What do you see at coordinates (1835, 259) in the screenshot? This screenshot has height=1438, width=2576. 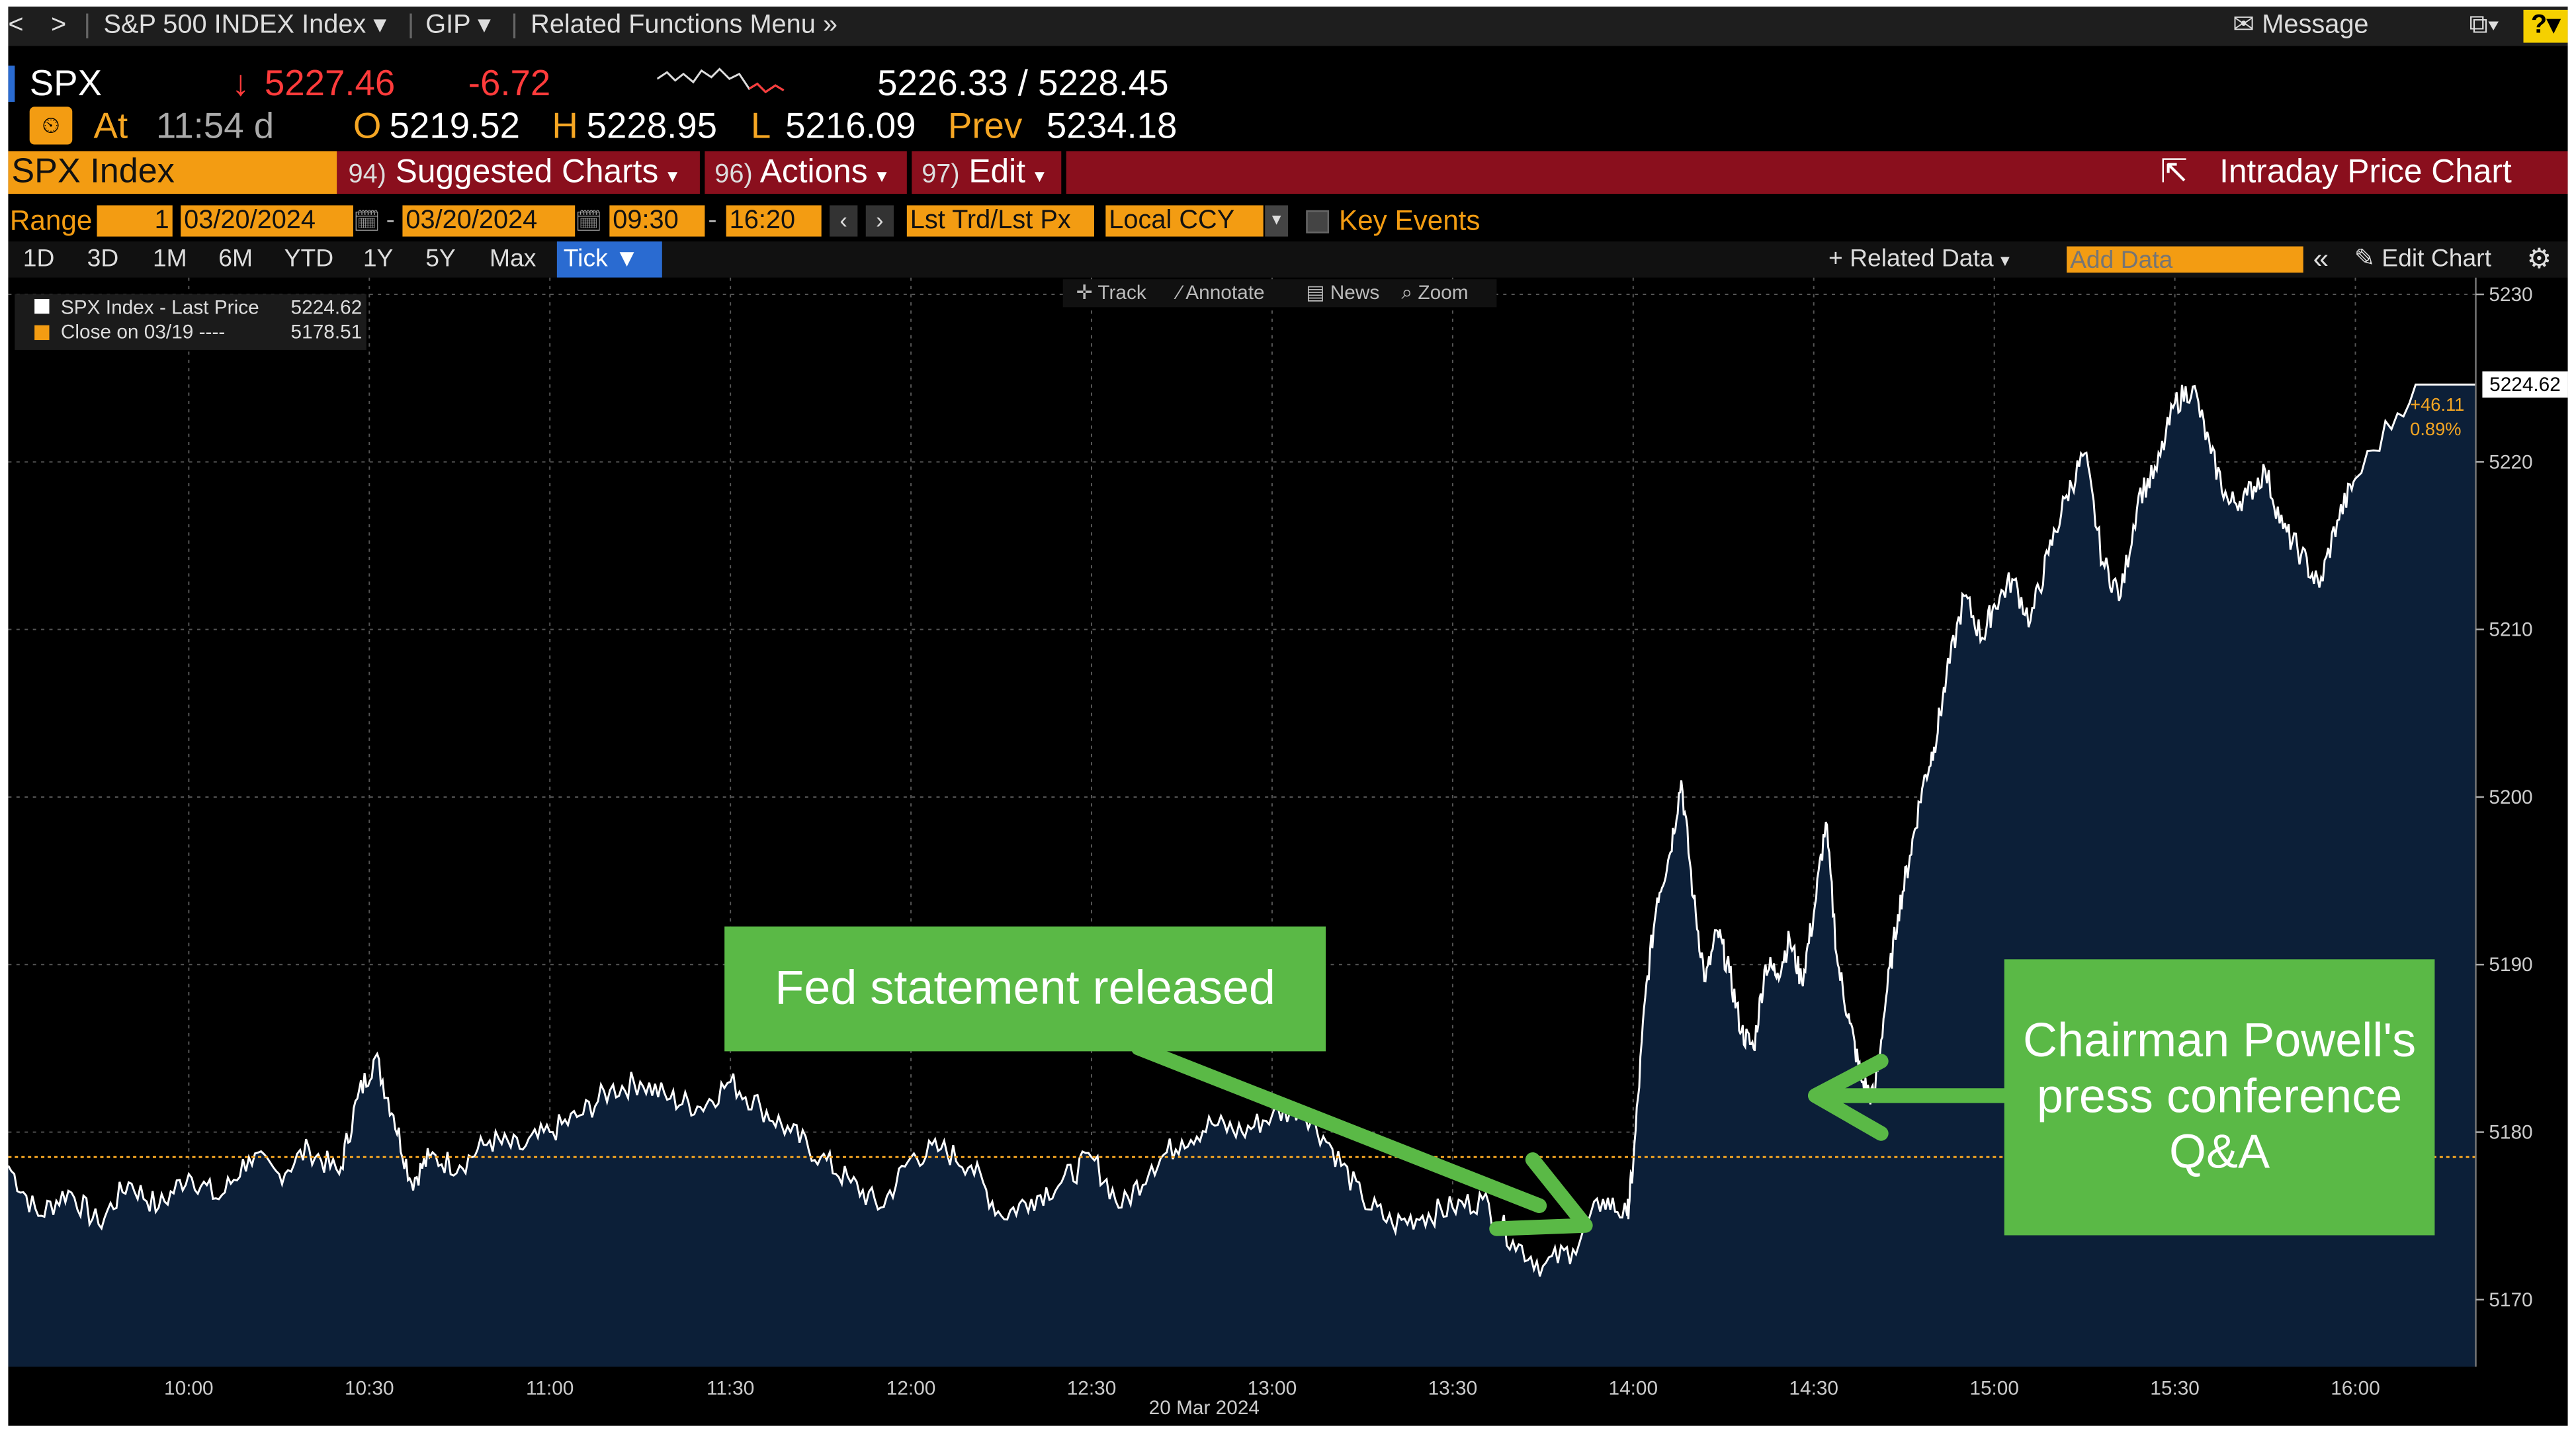 I see `plus-icon: +` at bounding box center [1835, 259].